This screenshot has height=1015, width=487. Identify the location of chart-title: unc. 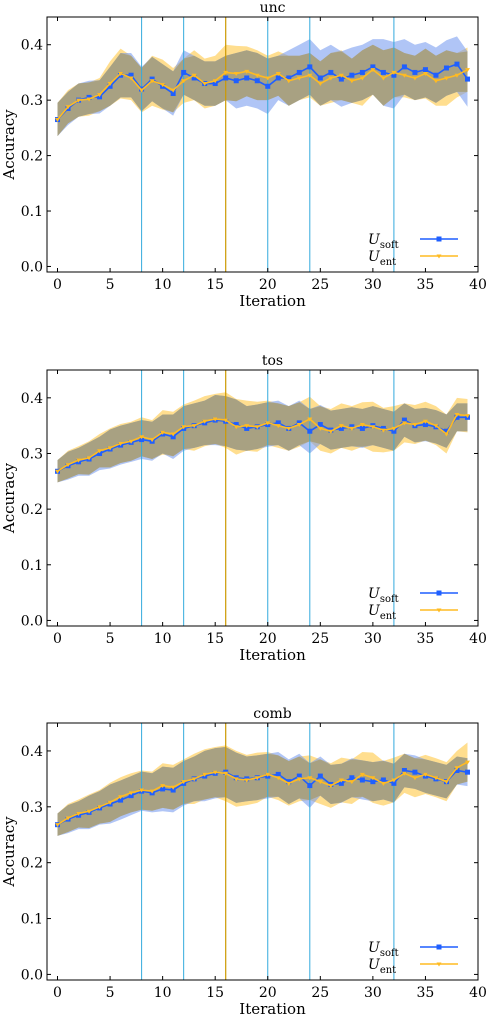
(273, 8).